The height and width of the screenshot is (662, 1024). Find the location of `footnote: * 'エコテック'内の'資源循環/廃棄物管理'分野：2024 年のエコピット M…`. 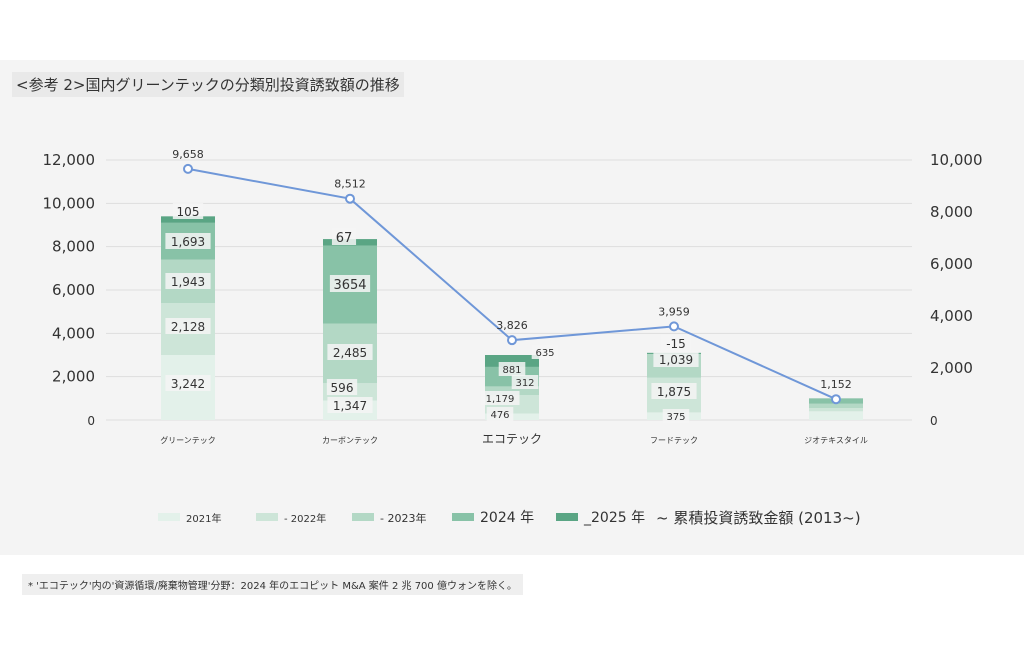

footnote: * 'エコテック'内の'資源循環/廃棄物管理'分野：2024 年のエコピット M… is located at coordinates (272, 584).